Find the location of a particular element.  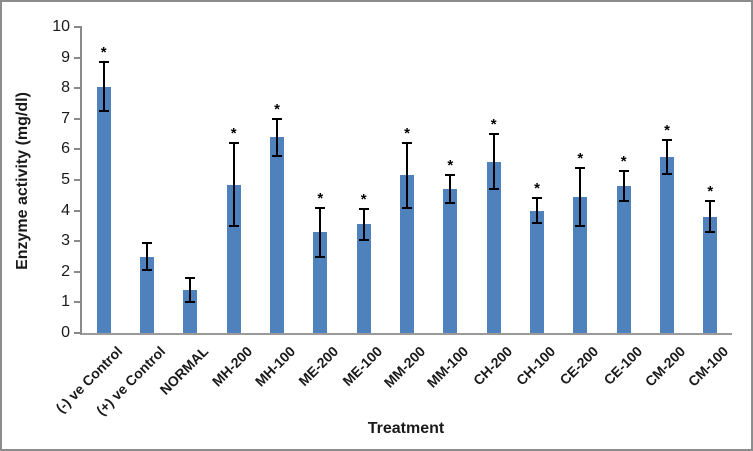

y-axis-tick-label: 4 is located at coordinates (65, 210).